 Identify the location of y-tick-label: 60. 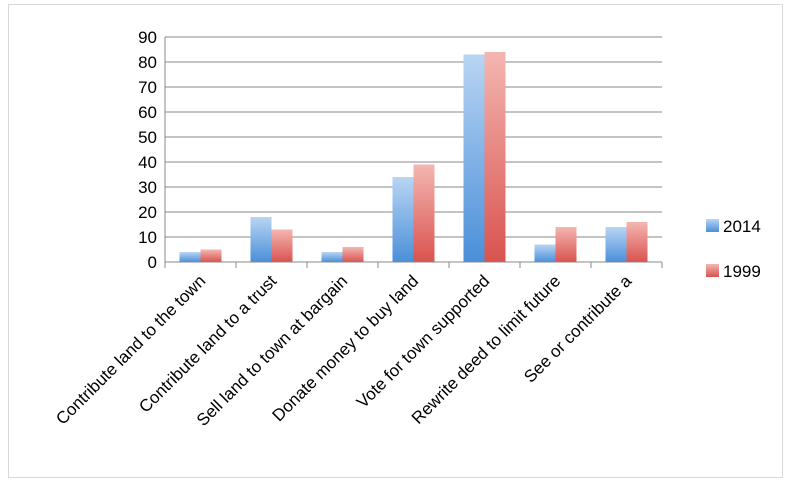
(147, 112).